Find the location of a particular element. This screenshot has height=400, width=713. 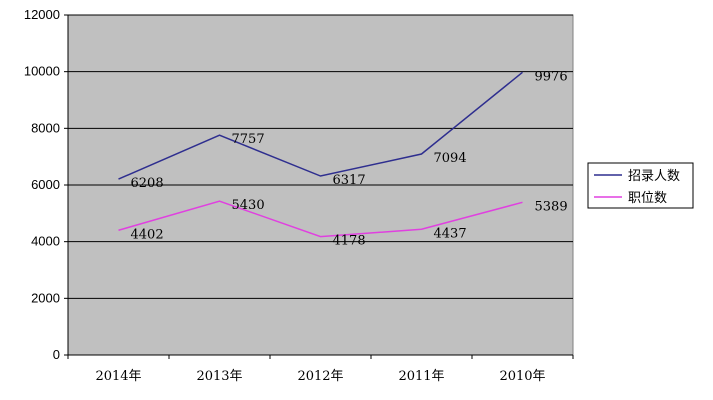

data-label: 5430 is located at coordinates (248, 205).